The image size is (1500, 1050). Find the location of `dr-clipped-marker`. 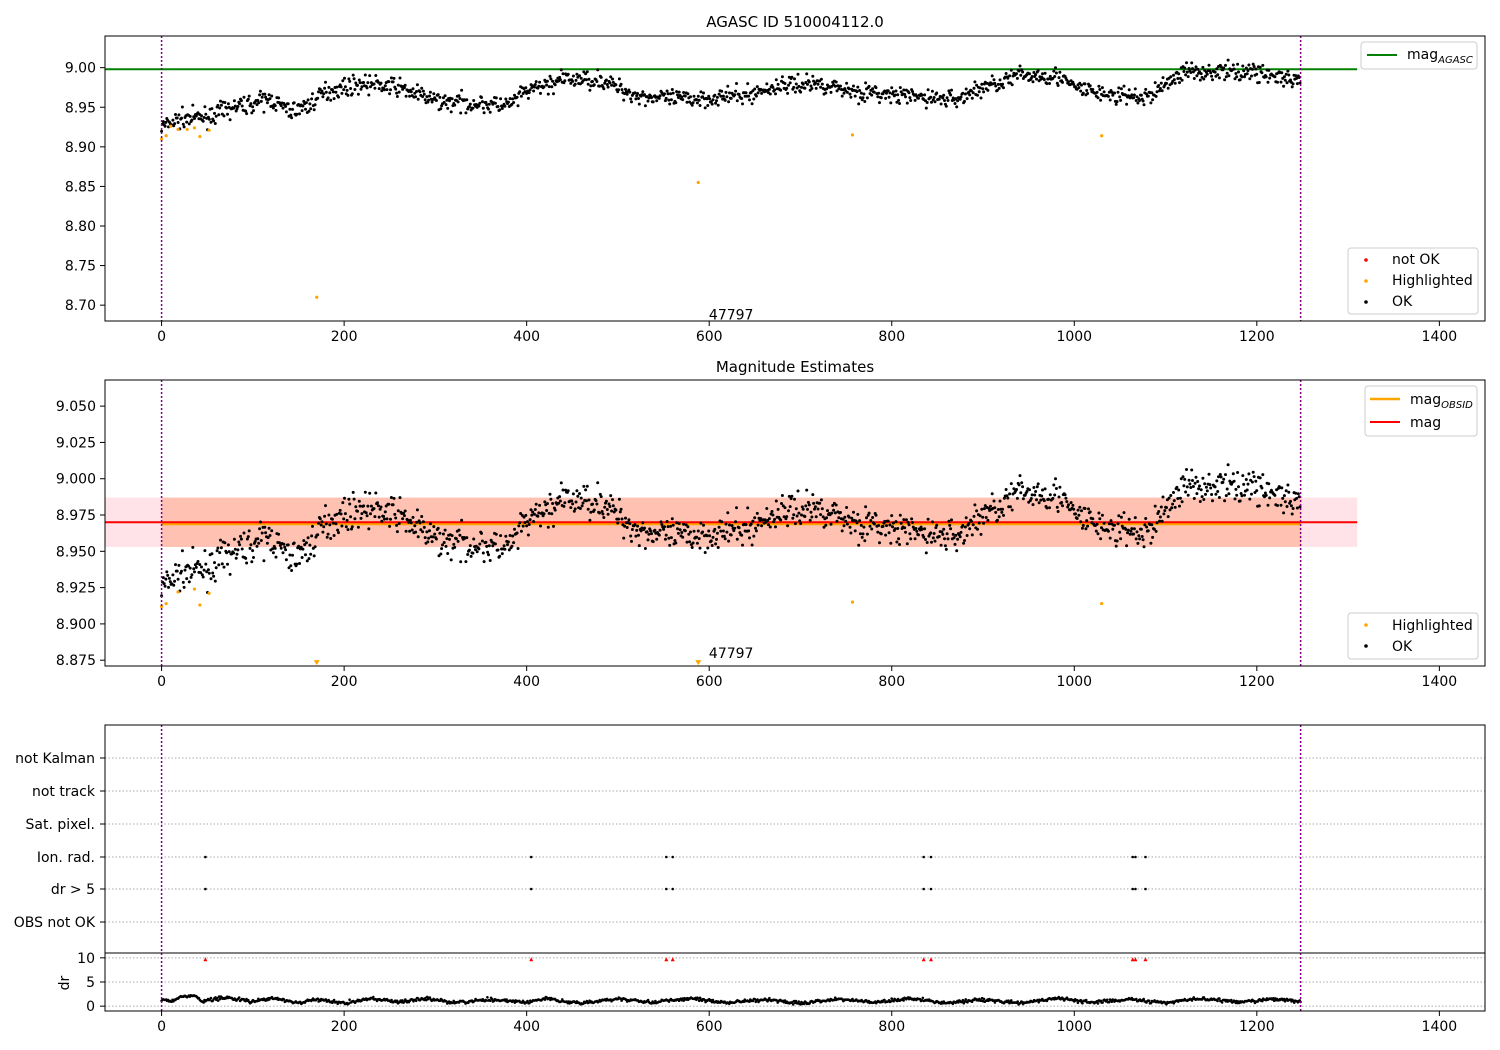

dr-clipped-marker is located at coordinates (1145, 959).